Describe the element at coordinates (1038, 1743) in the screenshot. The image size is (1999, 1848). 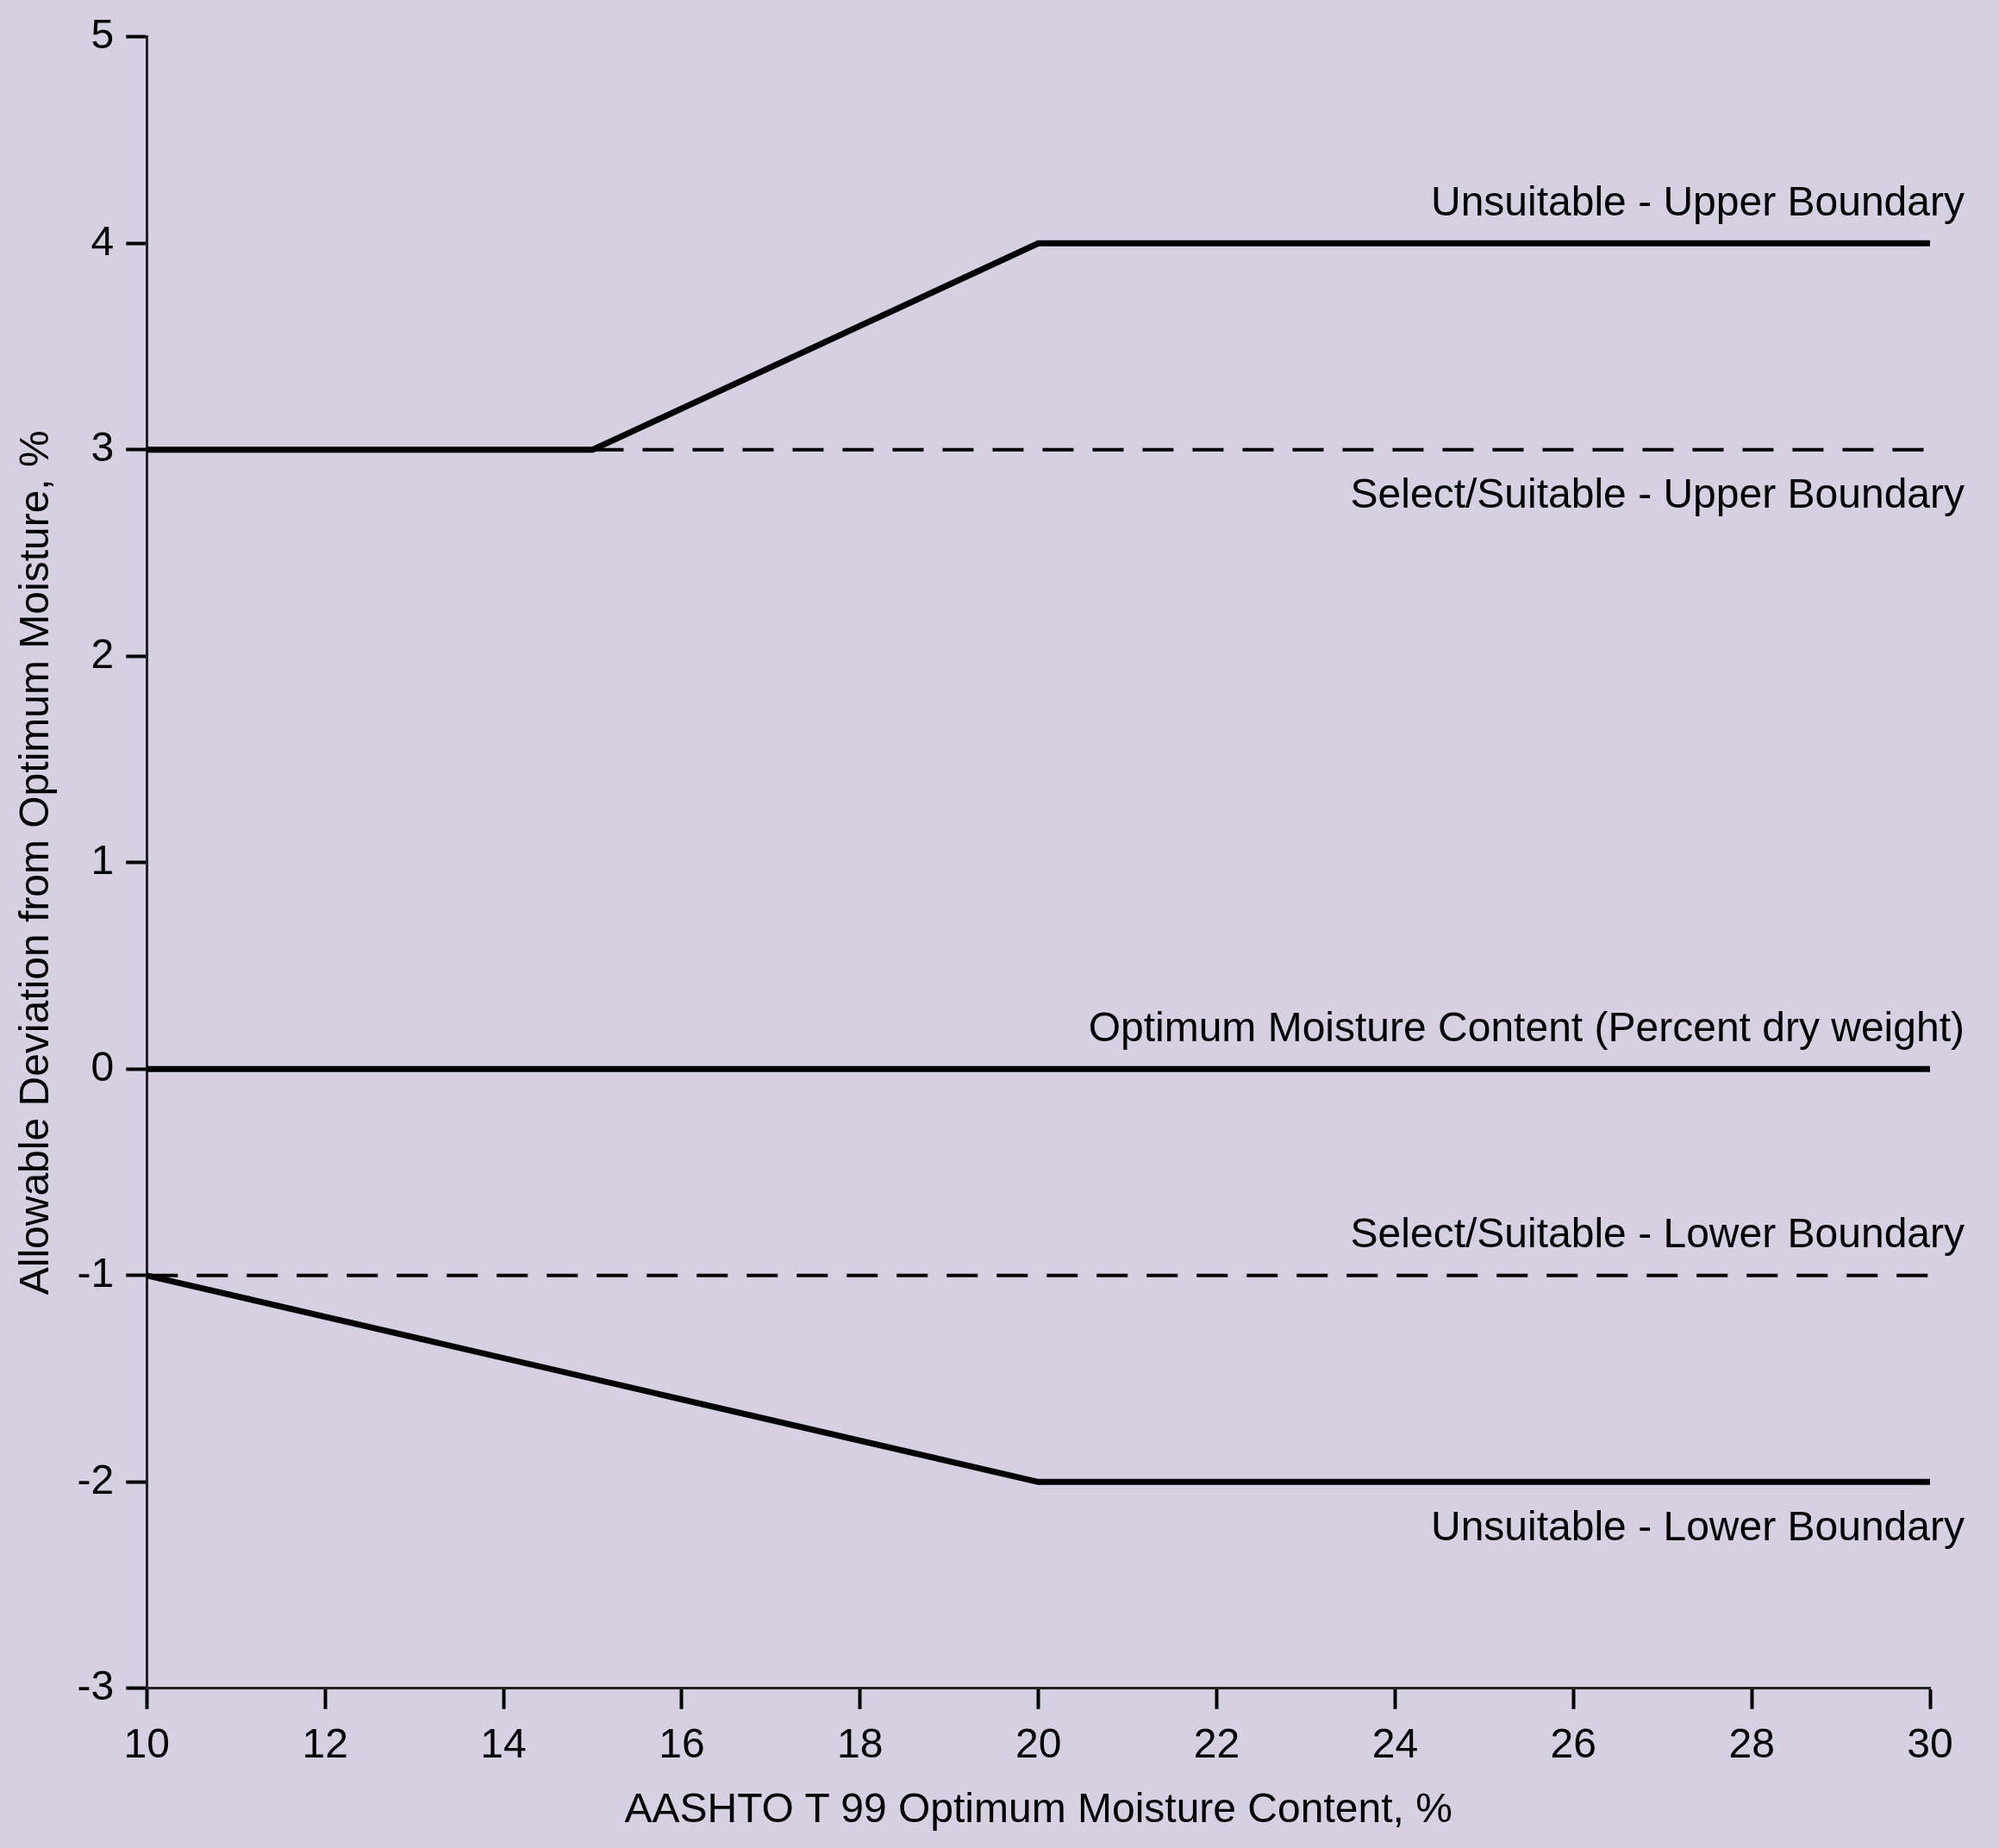
I see `x-tick-label: 20` at that location.